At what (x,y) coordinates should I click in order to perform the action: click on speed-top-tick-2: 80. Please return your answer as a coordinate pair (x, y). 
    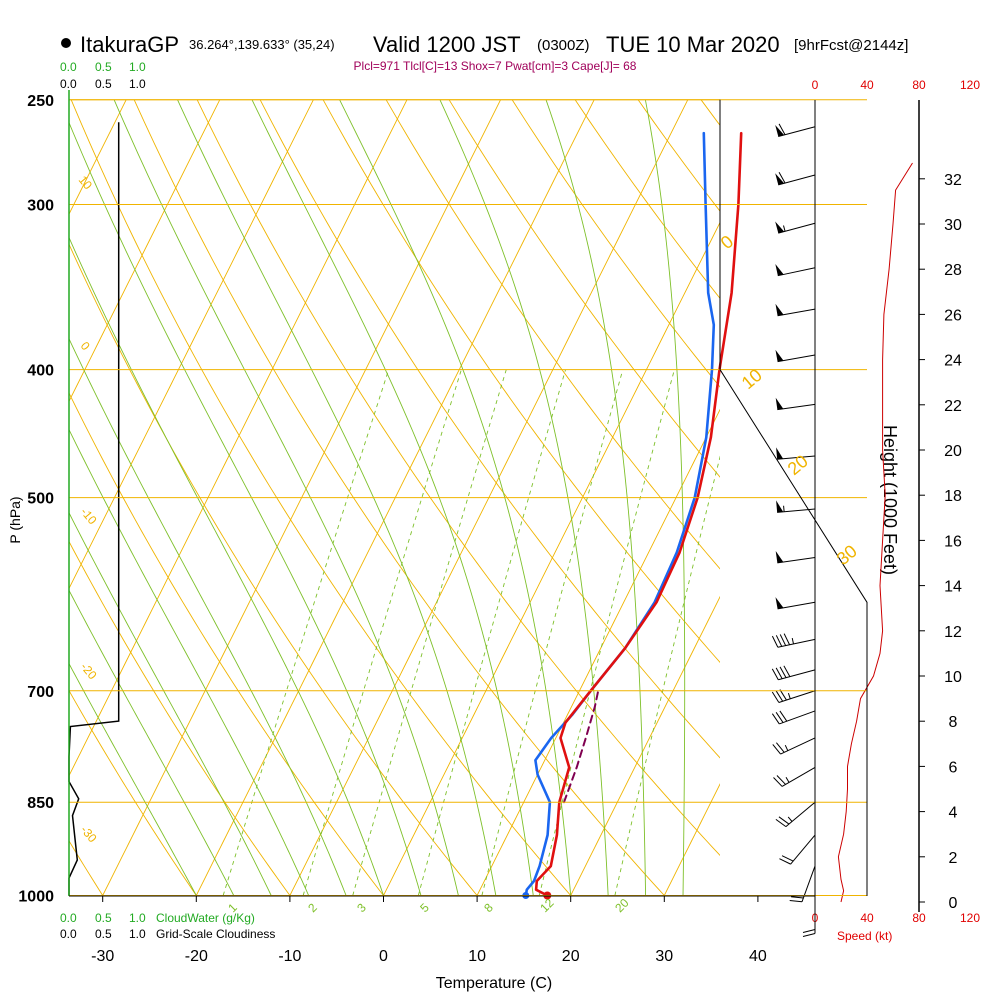
    Looking at the image, I should click on (919, 85).